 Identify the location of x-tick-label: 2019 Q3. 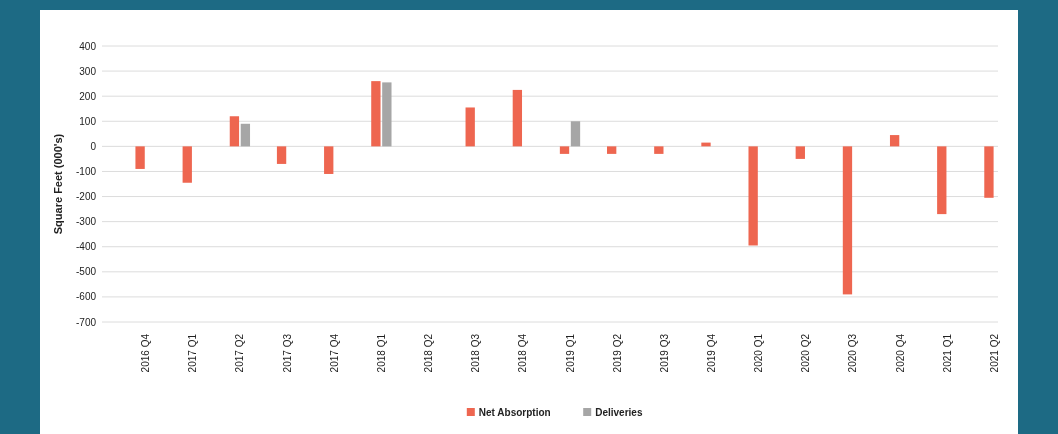
(664, 353).